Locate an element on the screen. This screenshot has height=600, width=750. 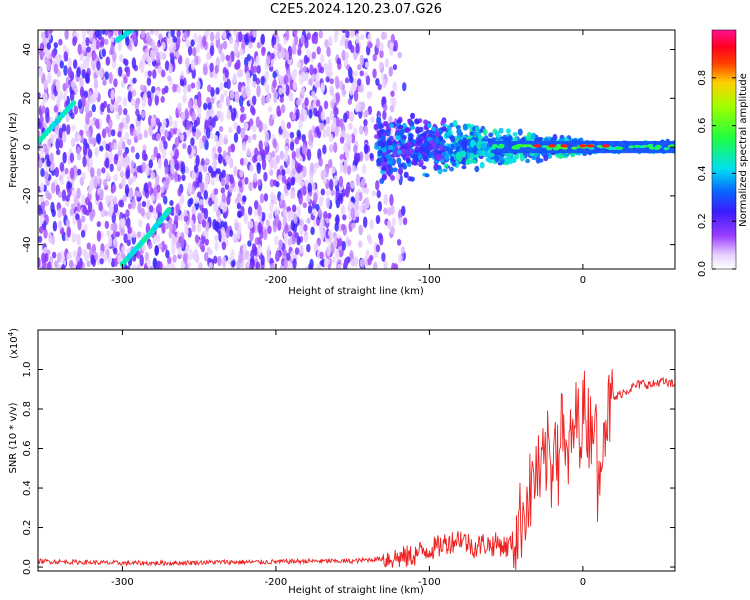
colorbar-tick-label: 0.2 is located at coordinates (702, 221).